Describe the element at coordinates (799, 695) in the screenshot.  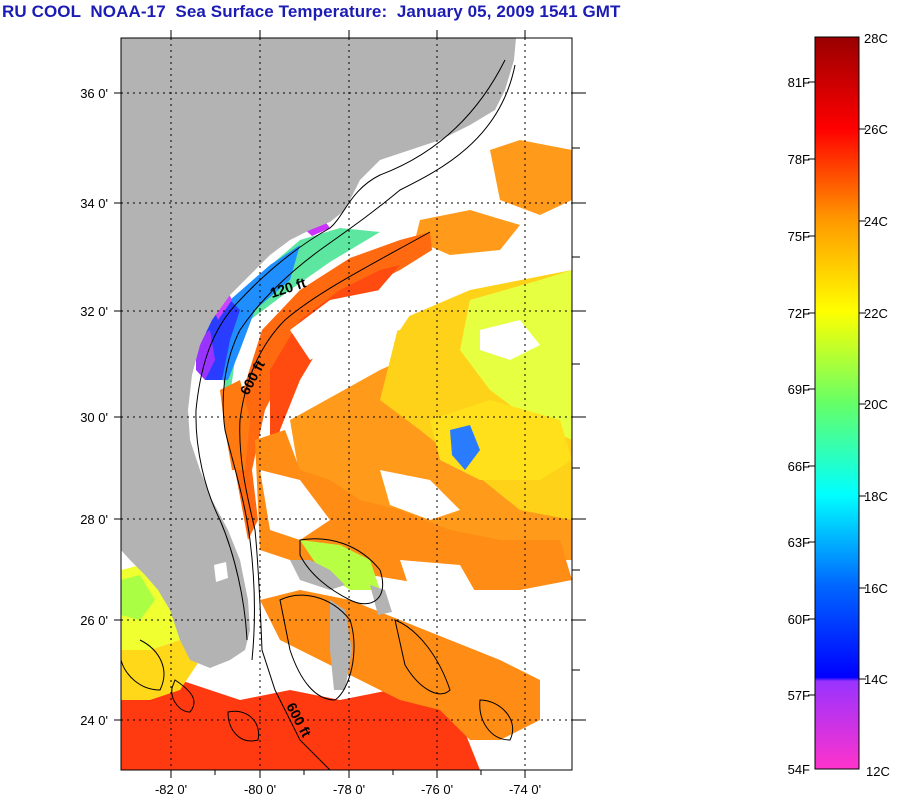
I see `colorbar-f-57: 57F` at that location.